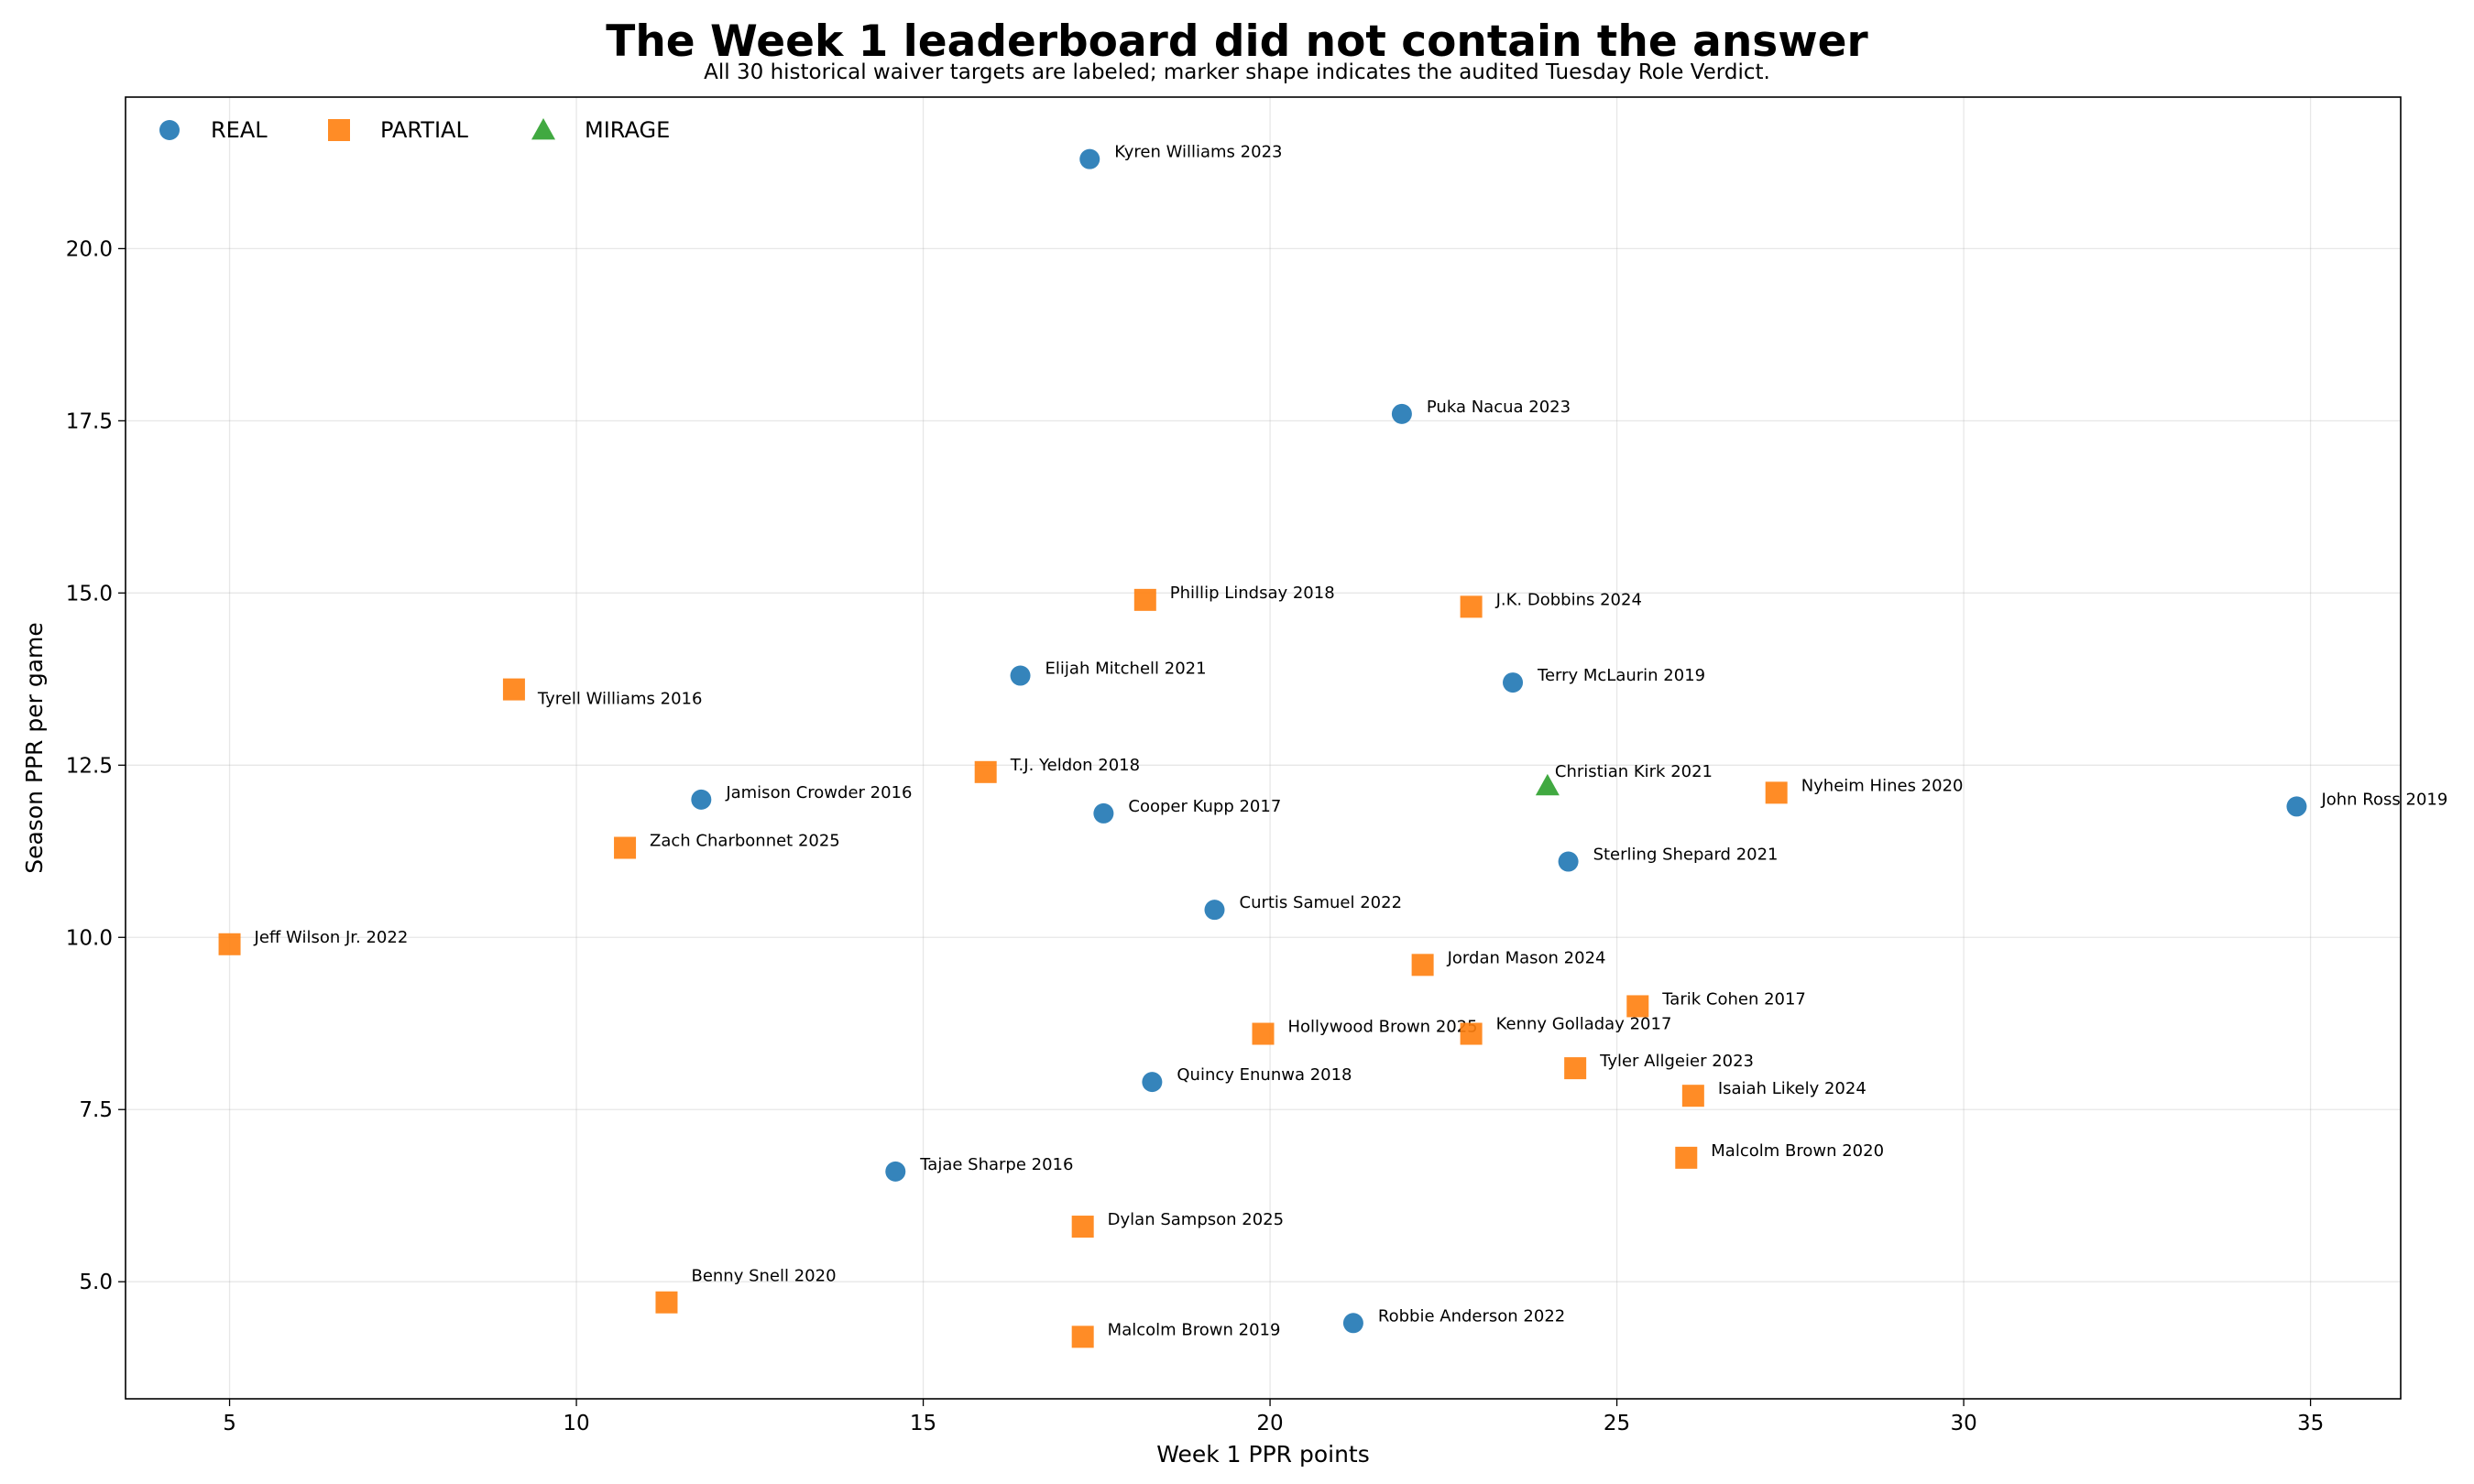 The image size is (2474, 1484). I want to click on y-tick-label: 10.0, so click(89, 938).